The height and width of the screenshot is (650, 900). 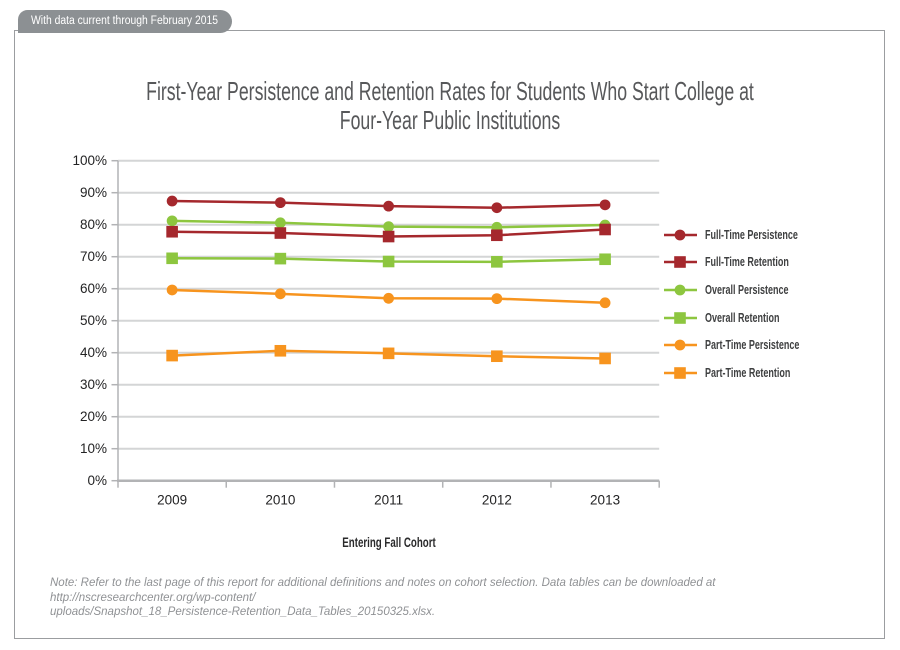 I want to click on chart-title-line2: Four-Year Public Institutions, so click(x=450, y=120).